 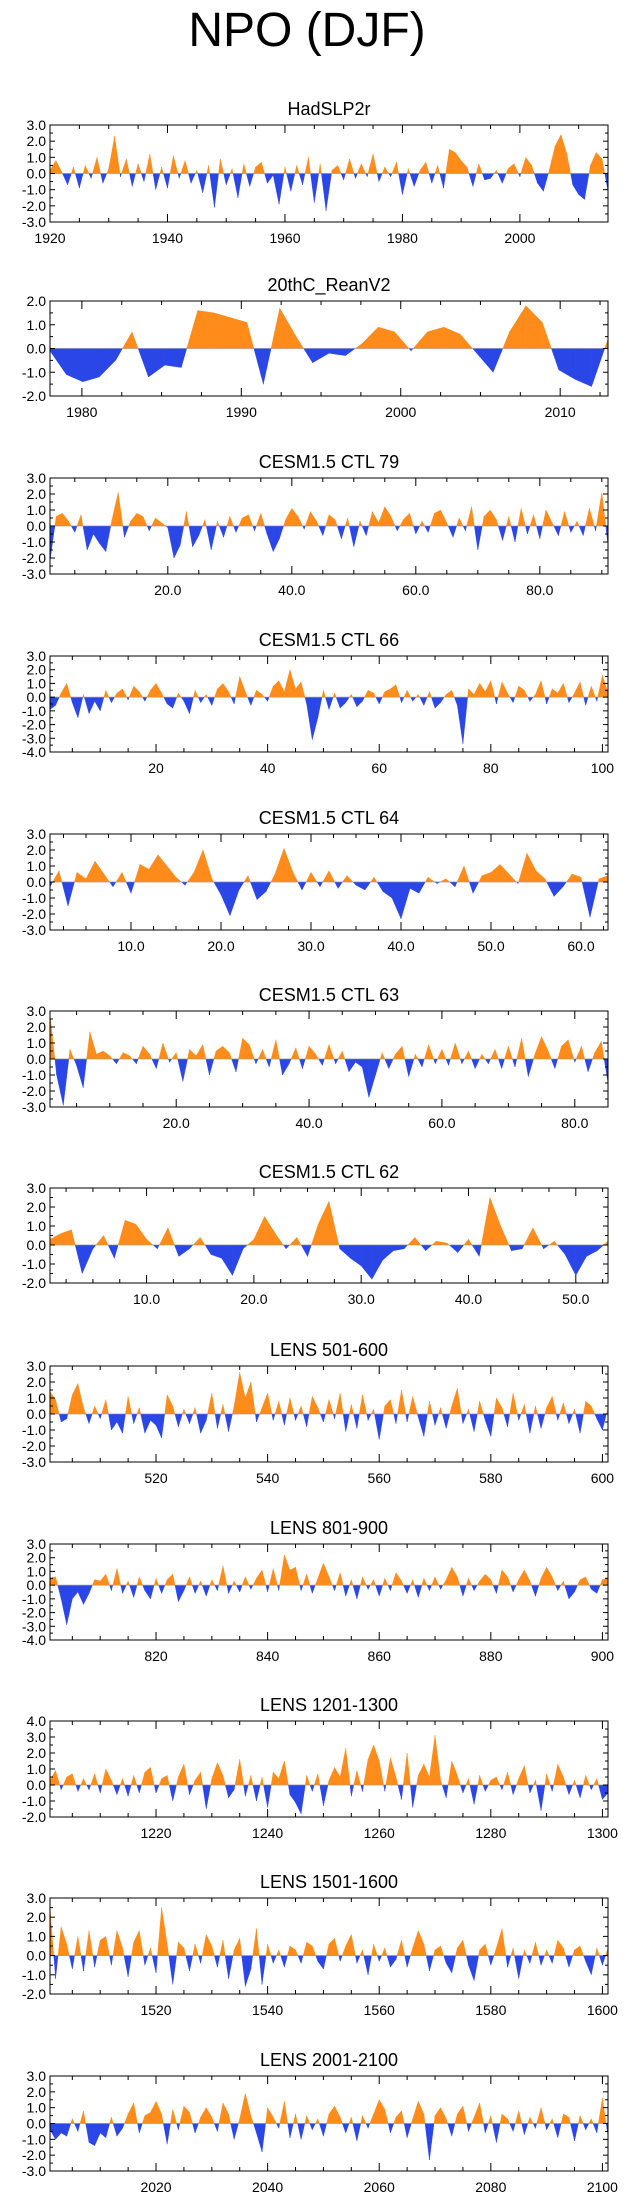 What do you see at coordinates (268, 1656) in the screenshot?
I see `x-tick-label: 840` at bounding box center [268, 1656].